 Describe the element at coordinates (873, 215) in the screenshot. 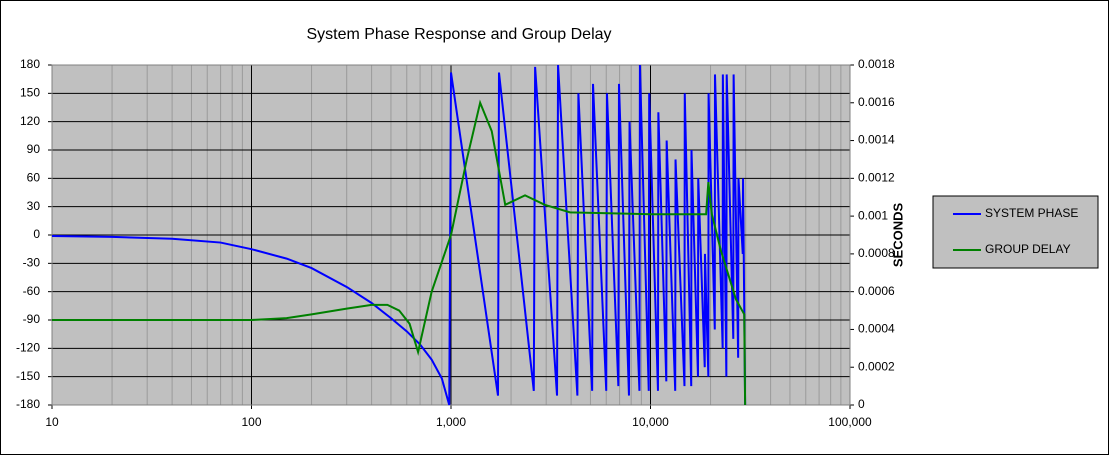

I see `y2-tick-label: 0.001` at that location.